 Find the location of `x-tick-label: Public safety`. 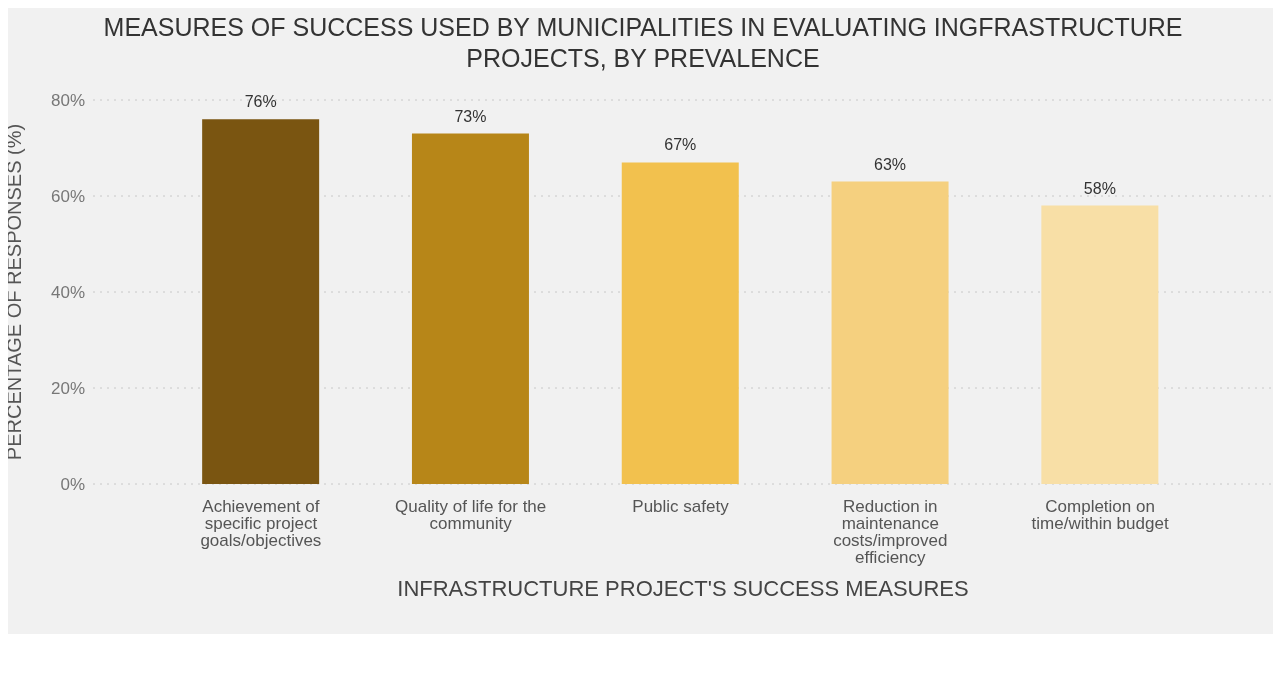

x-tick-label: Public safety is located at coordinates (681, 507).